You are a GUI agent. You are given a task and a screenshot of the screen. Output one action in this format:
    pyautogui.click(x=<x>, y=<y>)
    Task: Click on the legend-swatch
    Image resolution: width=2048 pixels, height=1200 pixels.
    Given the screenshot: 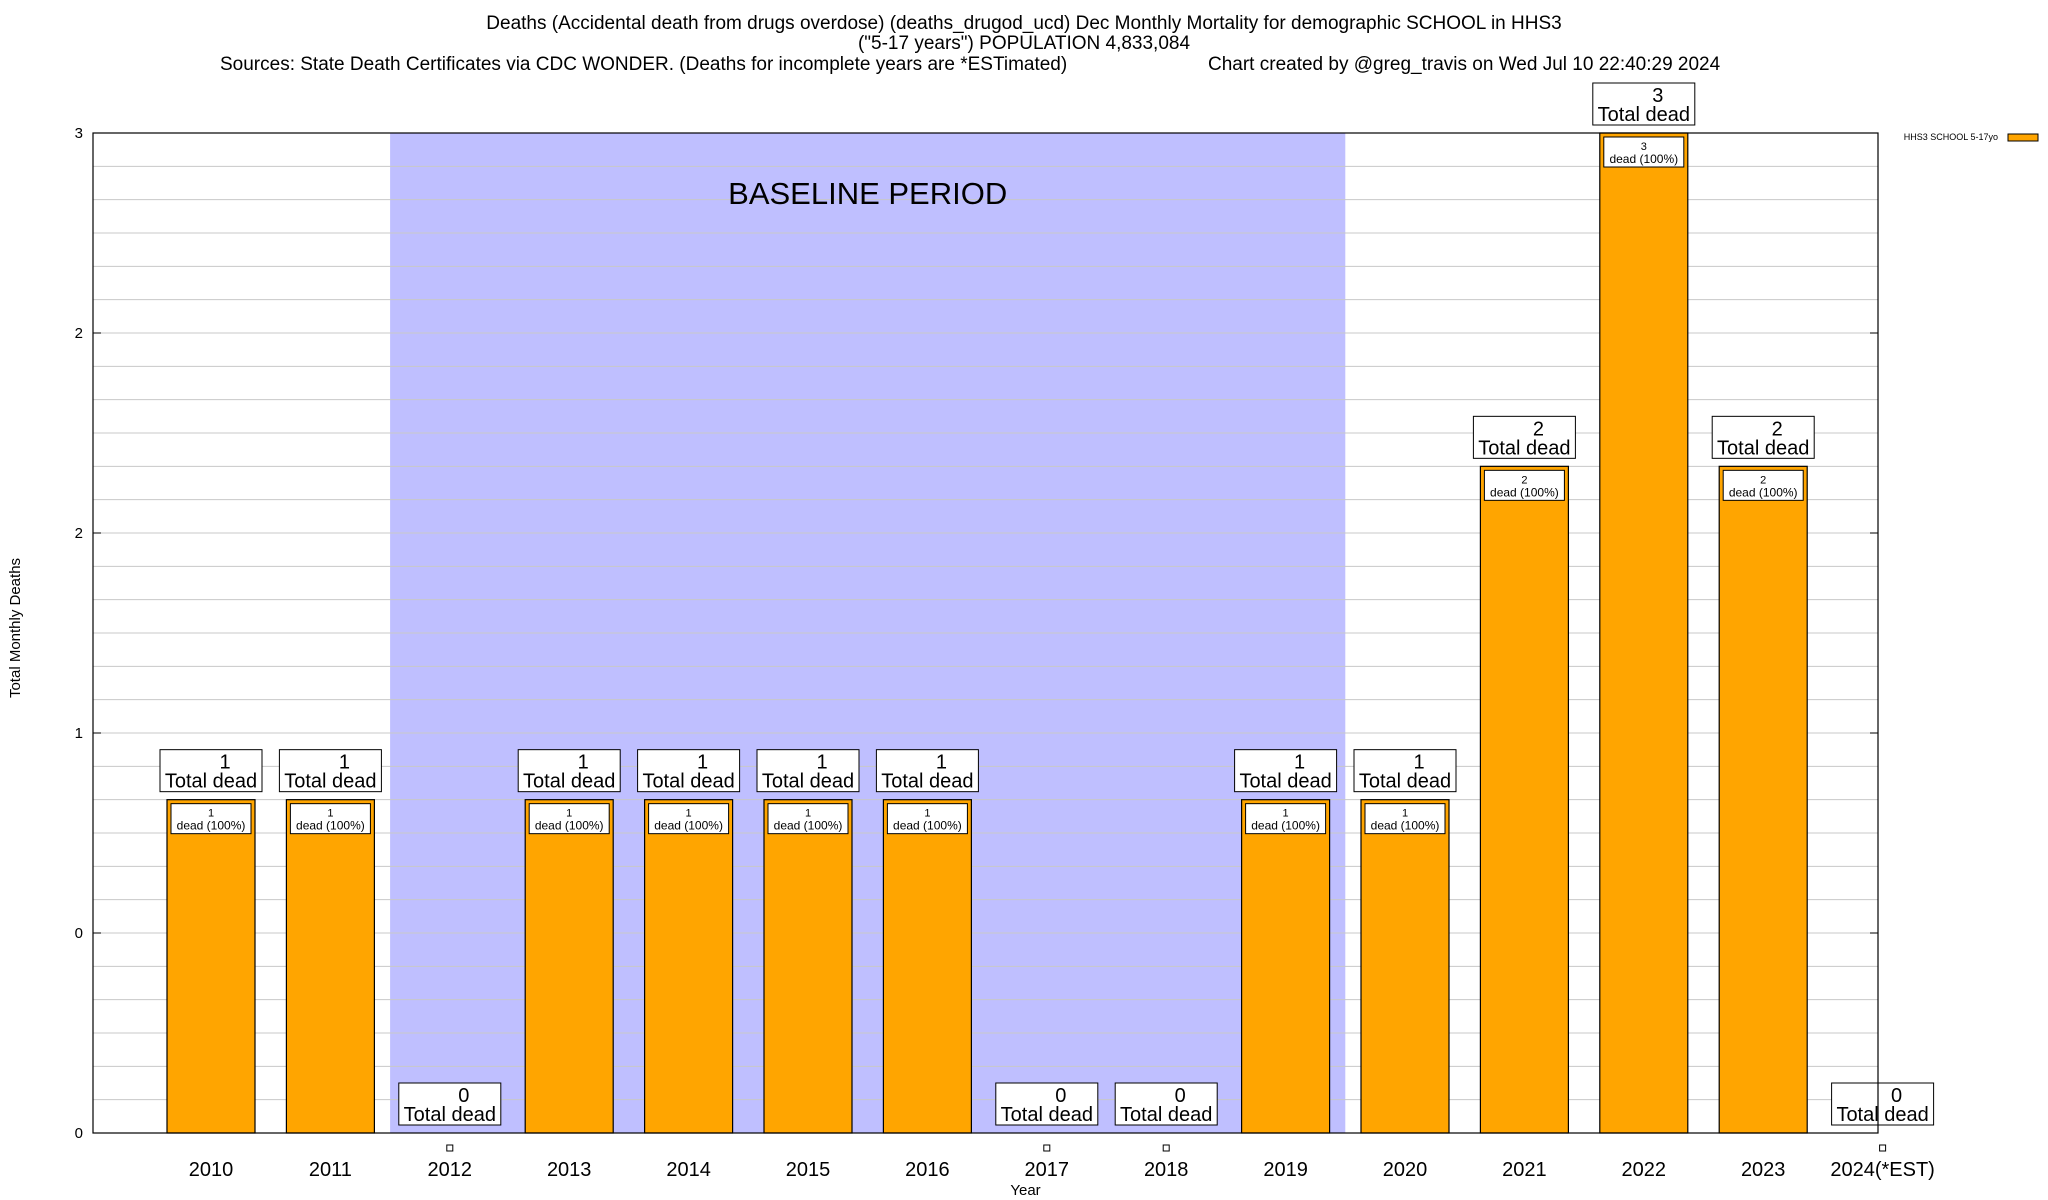 What is the action you would take?
    pyautogui.click(x=2023, y=137)
    